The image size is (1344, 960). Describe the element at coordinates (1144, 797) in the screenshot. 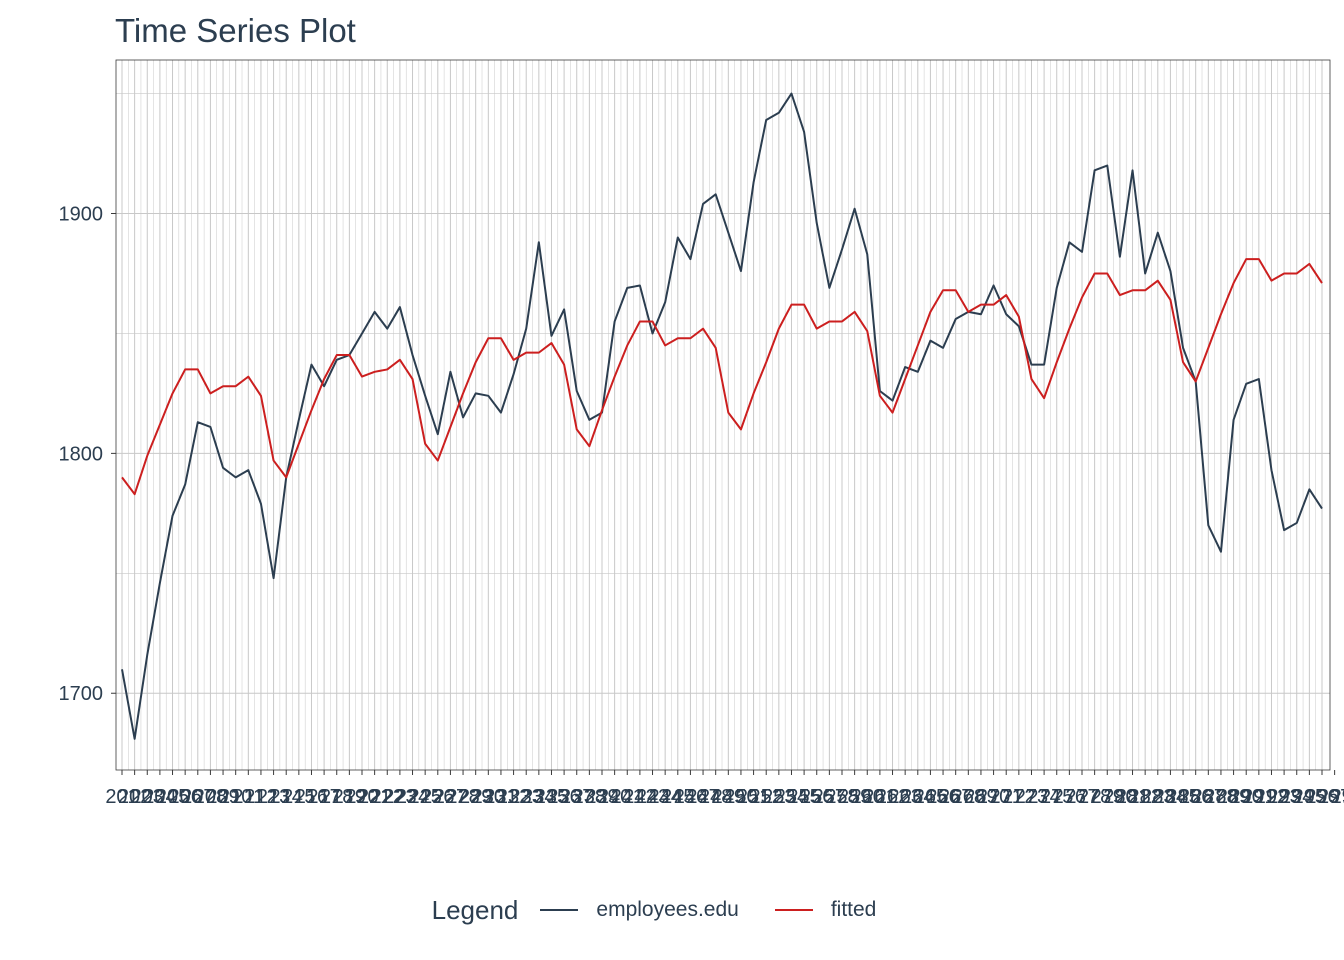

I see `x-tick-label: 282` at that location.